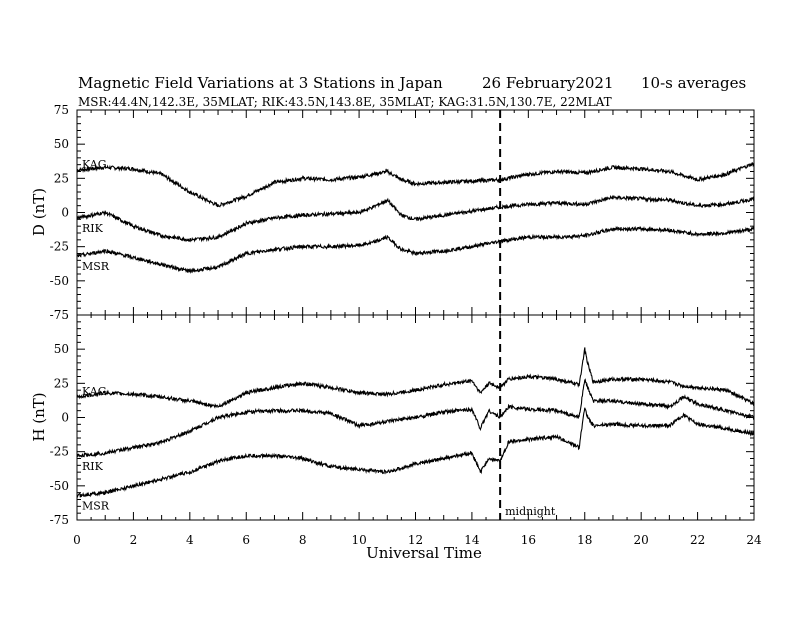  Describe the element at coordinates (415, 249) in the screenshot. I see `top-series-msr` at that location.